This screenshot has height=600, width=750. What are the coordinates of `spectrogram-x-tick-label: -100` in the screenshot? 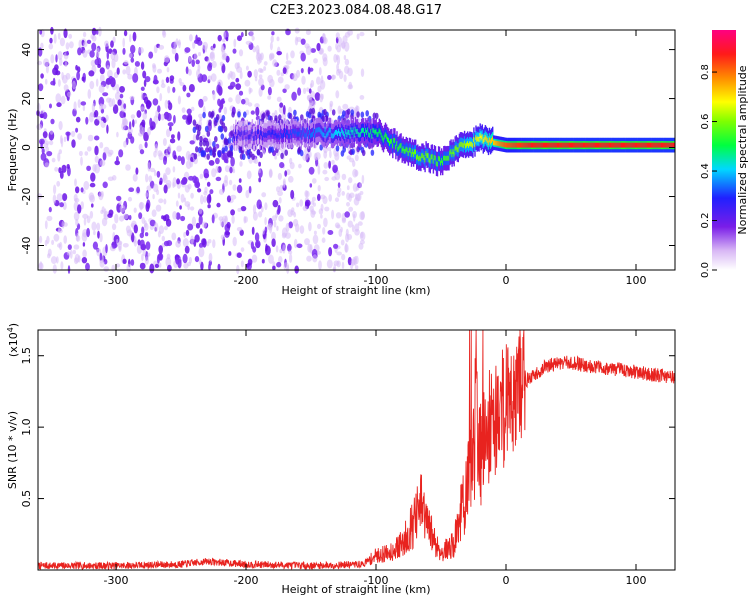 It's located at (376, 280).